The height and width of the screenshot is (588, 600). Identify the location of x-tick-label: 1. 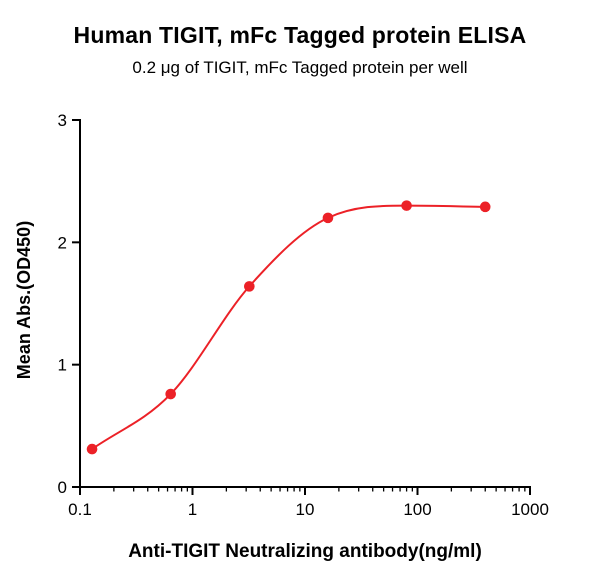
(192, 509).